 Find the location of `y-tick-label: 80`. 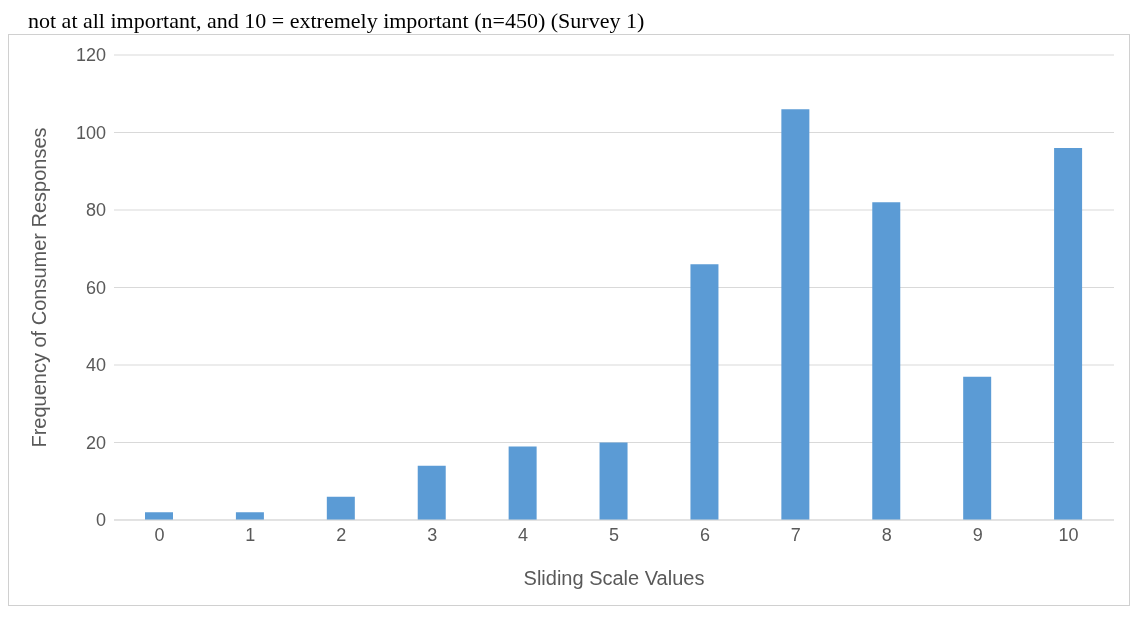

y-tick-label: 80 is located at coordinates (95, 210).